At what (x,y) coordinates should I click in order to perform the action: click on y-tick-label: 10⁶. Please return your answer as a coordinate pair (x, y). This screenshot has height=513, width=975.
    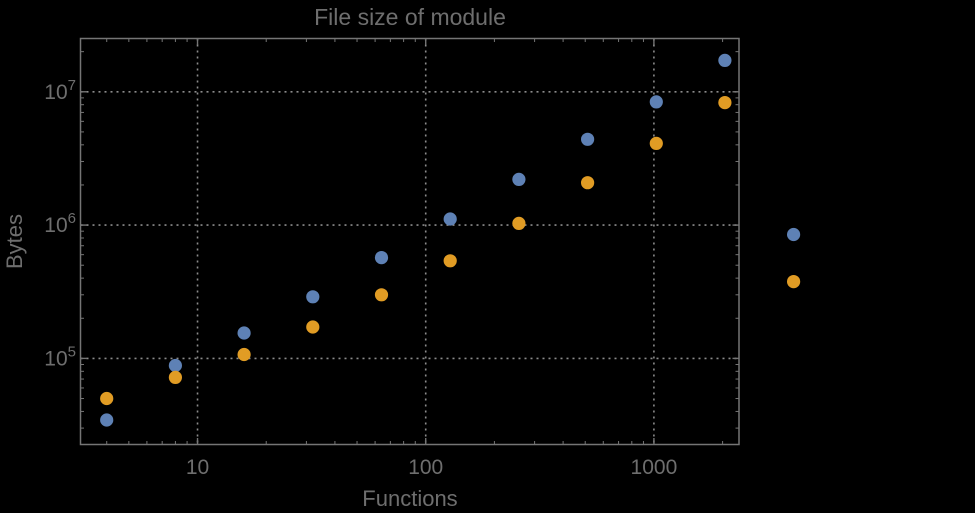
    Looking at the image, I should click on (60, 223).